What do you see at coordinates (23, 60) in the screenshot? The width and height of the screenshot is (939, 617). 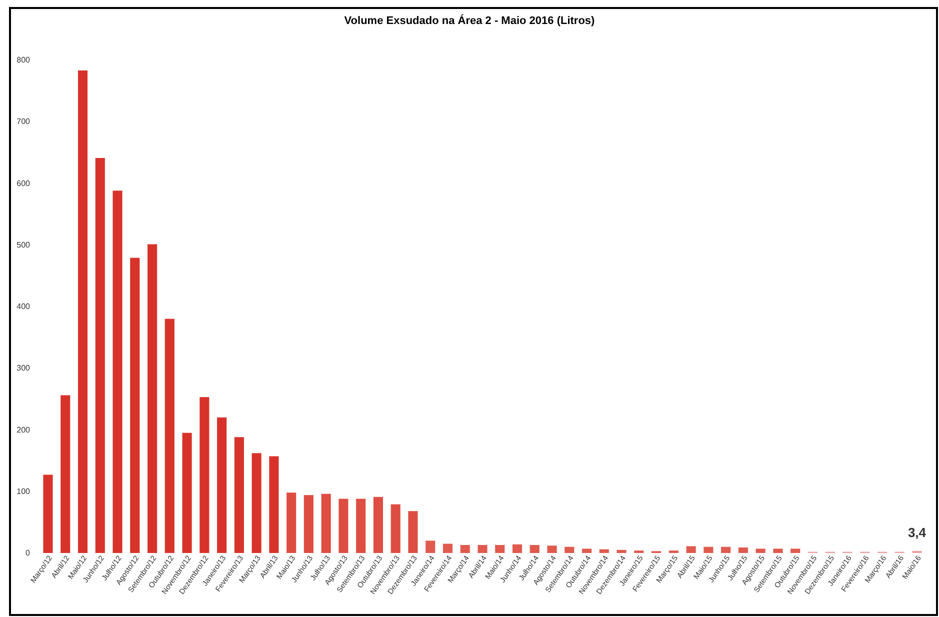 I see `y-tick-label: 800` at bounding box center [23, 60].